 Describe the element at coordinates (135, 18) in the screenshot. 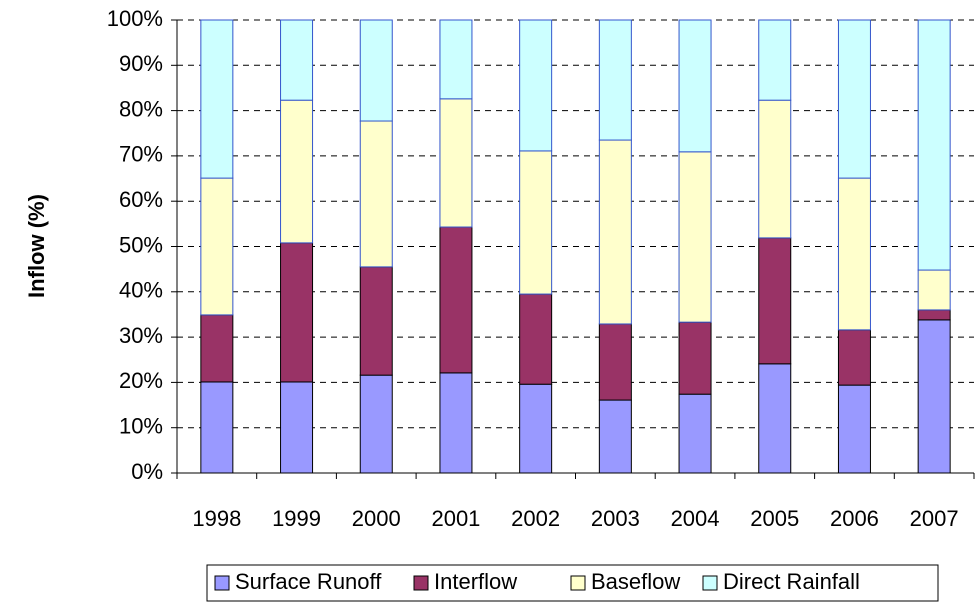

I see `y-tick-label: 100%` at that location.